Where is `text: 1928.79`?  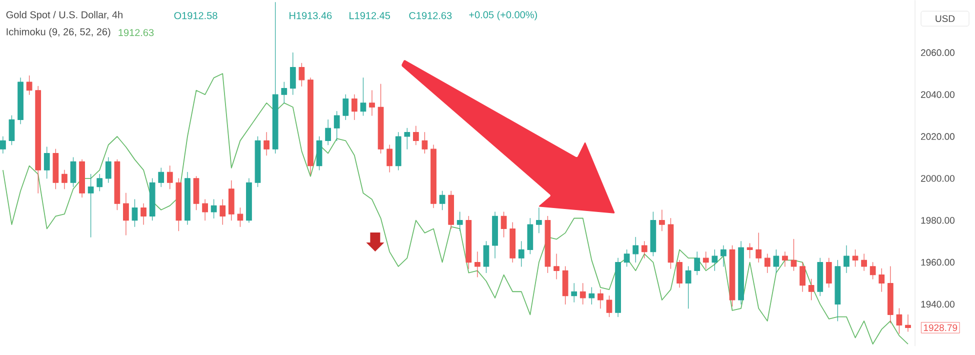
text: 1928.79 is located at coordinates (941, 328).